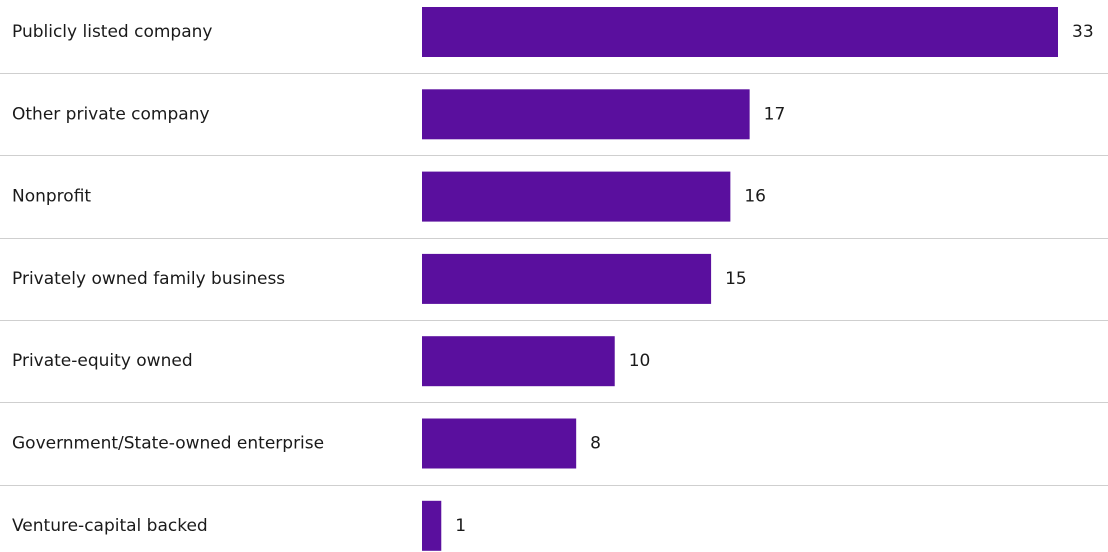 The height and width of the screenshot is (552, 1108). I want to click on bar-row: Publicly listed company 33, so click(553, 32).